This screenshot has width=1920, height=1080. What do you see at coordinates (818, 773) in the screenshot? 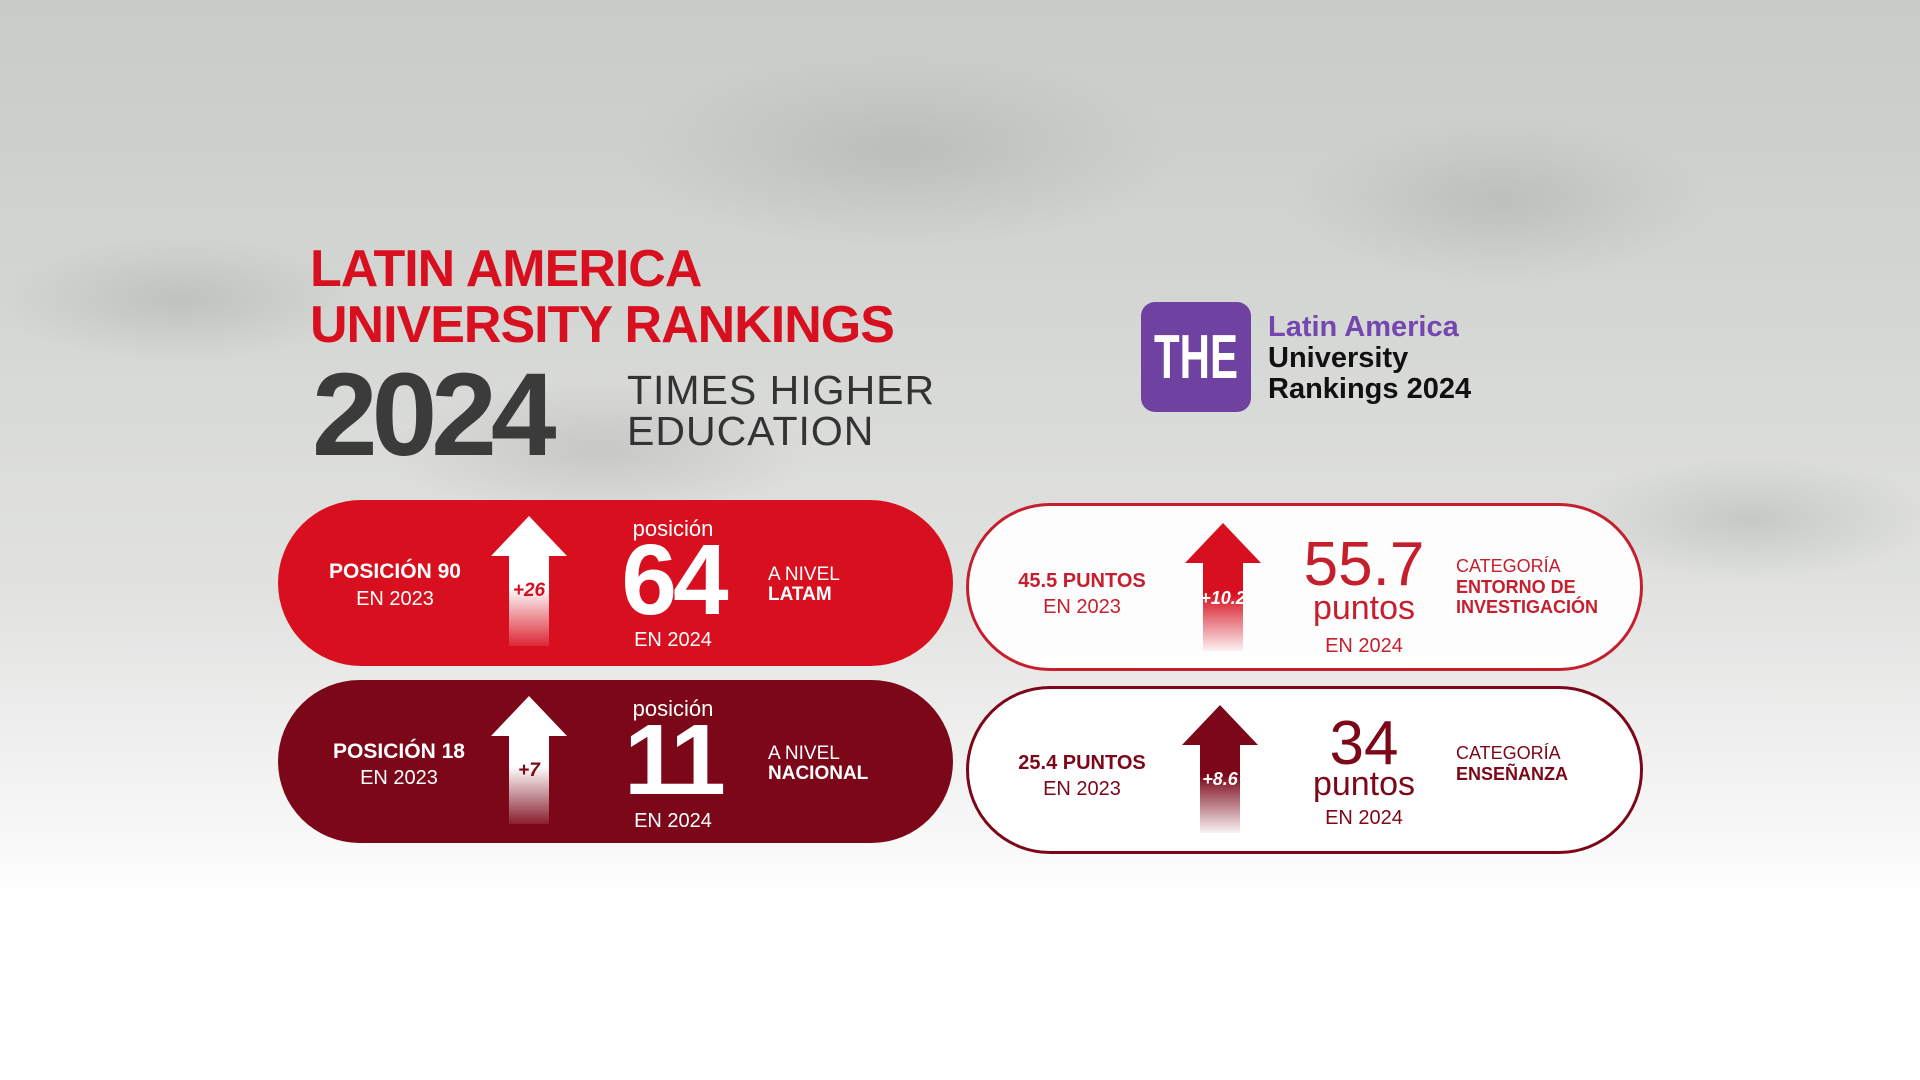
I see `scope-value: NACIONAL` at bounding box center [818, 773].